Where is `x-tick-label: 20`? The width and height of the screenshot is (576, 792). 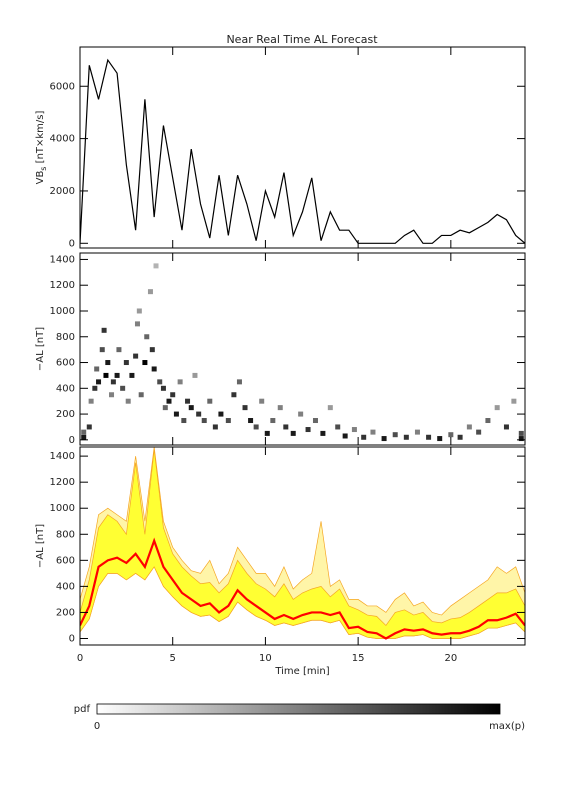 x-tick-label: 20 is located at coordinates (450, 658).